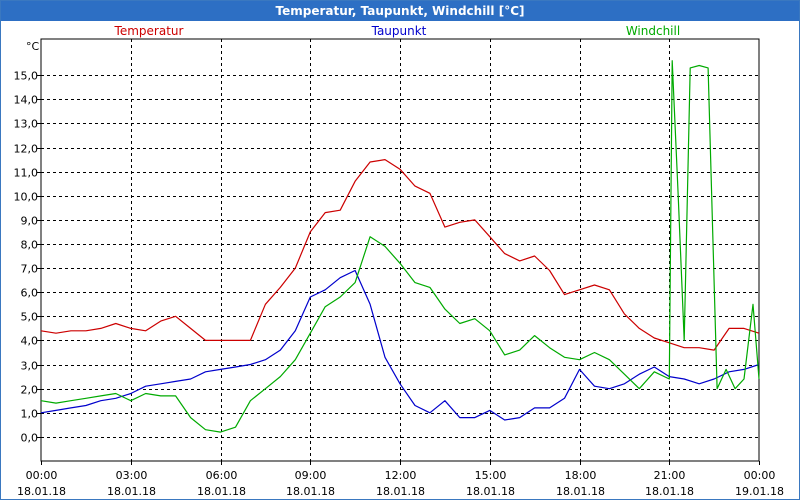  I want to click on y-tick-label: 9,0, so click(30, 221).